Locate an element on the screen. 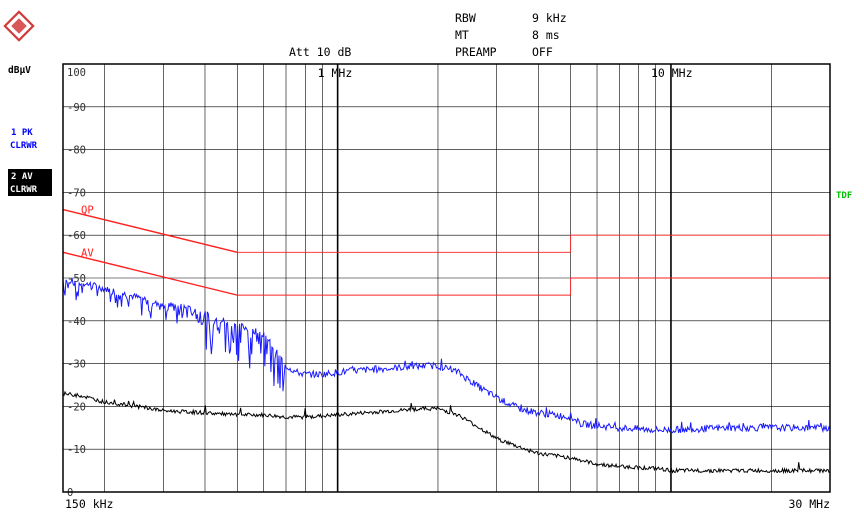 The image size is (864, 514). rbw-label: RBW is located at coordinates (465, 18).